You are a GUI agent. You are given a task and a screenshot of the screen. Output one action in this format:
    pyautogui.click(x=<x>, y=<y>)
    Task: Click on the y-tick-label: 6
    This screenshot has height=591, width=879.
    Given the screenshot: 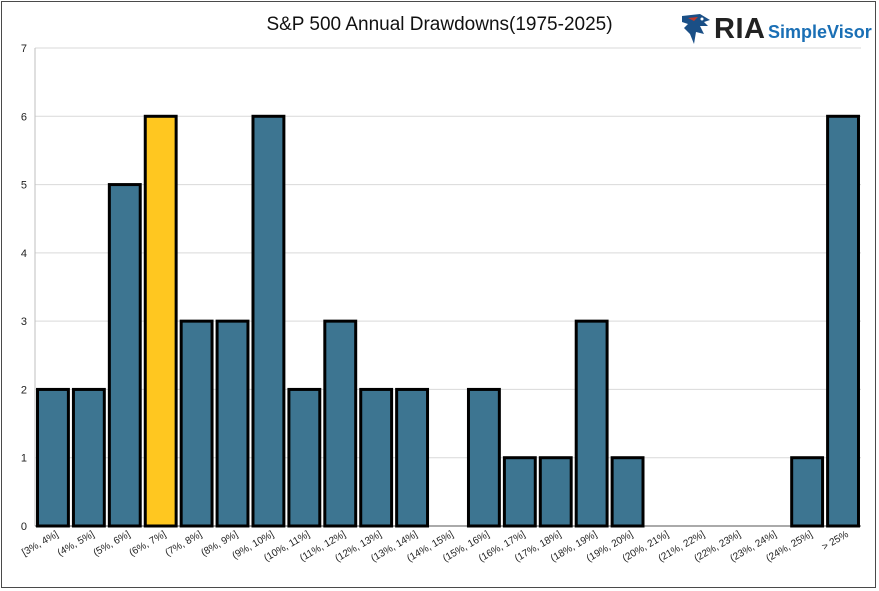 What is the action you would take?
    pyautogui.click(x=24, y=117)
    